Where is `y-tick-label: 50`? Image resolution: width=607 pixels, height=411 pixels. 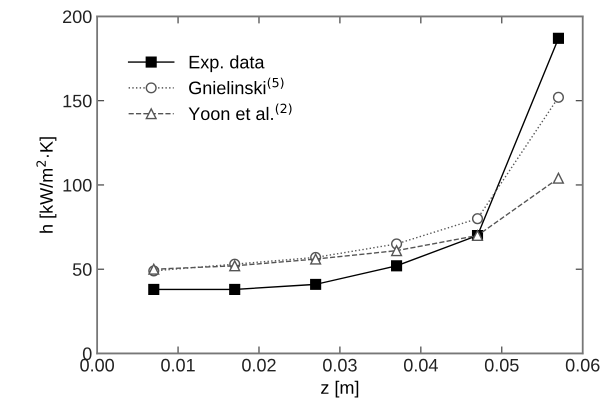 y-tick-label: 50 is located at coordinates (82, 269).